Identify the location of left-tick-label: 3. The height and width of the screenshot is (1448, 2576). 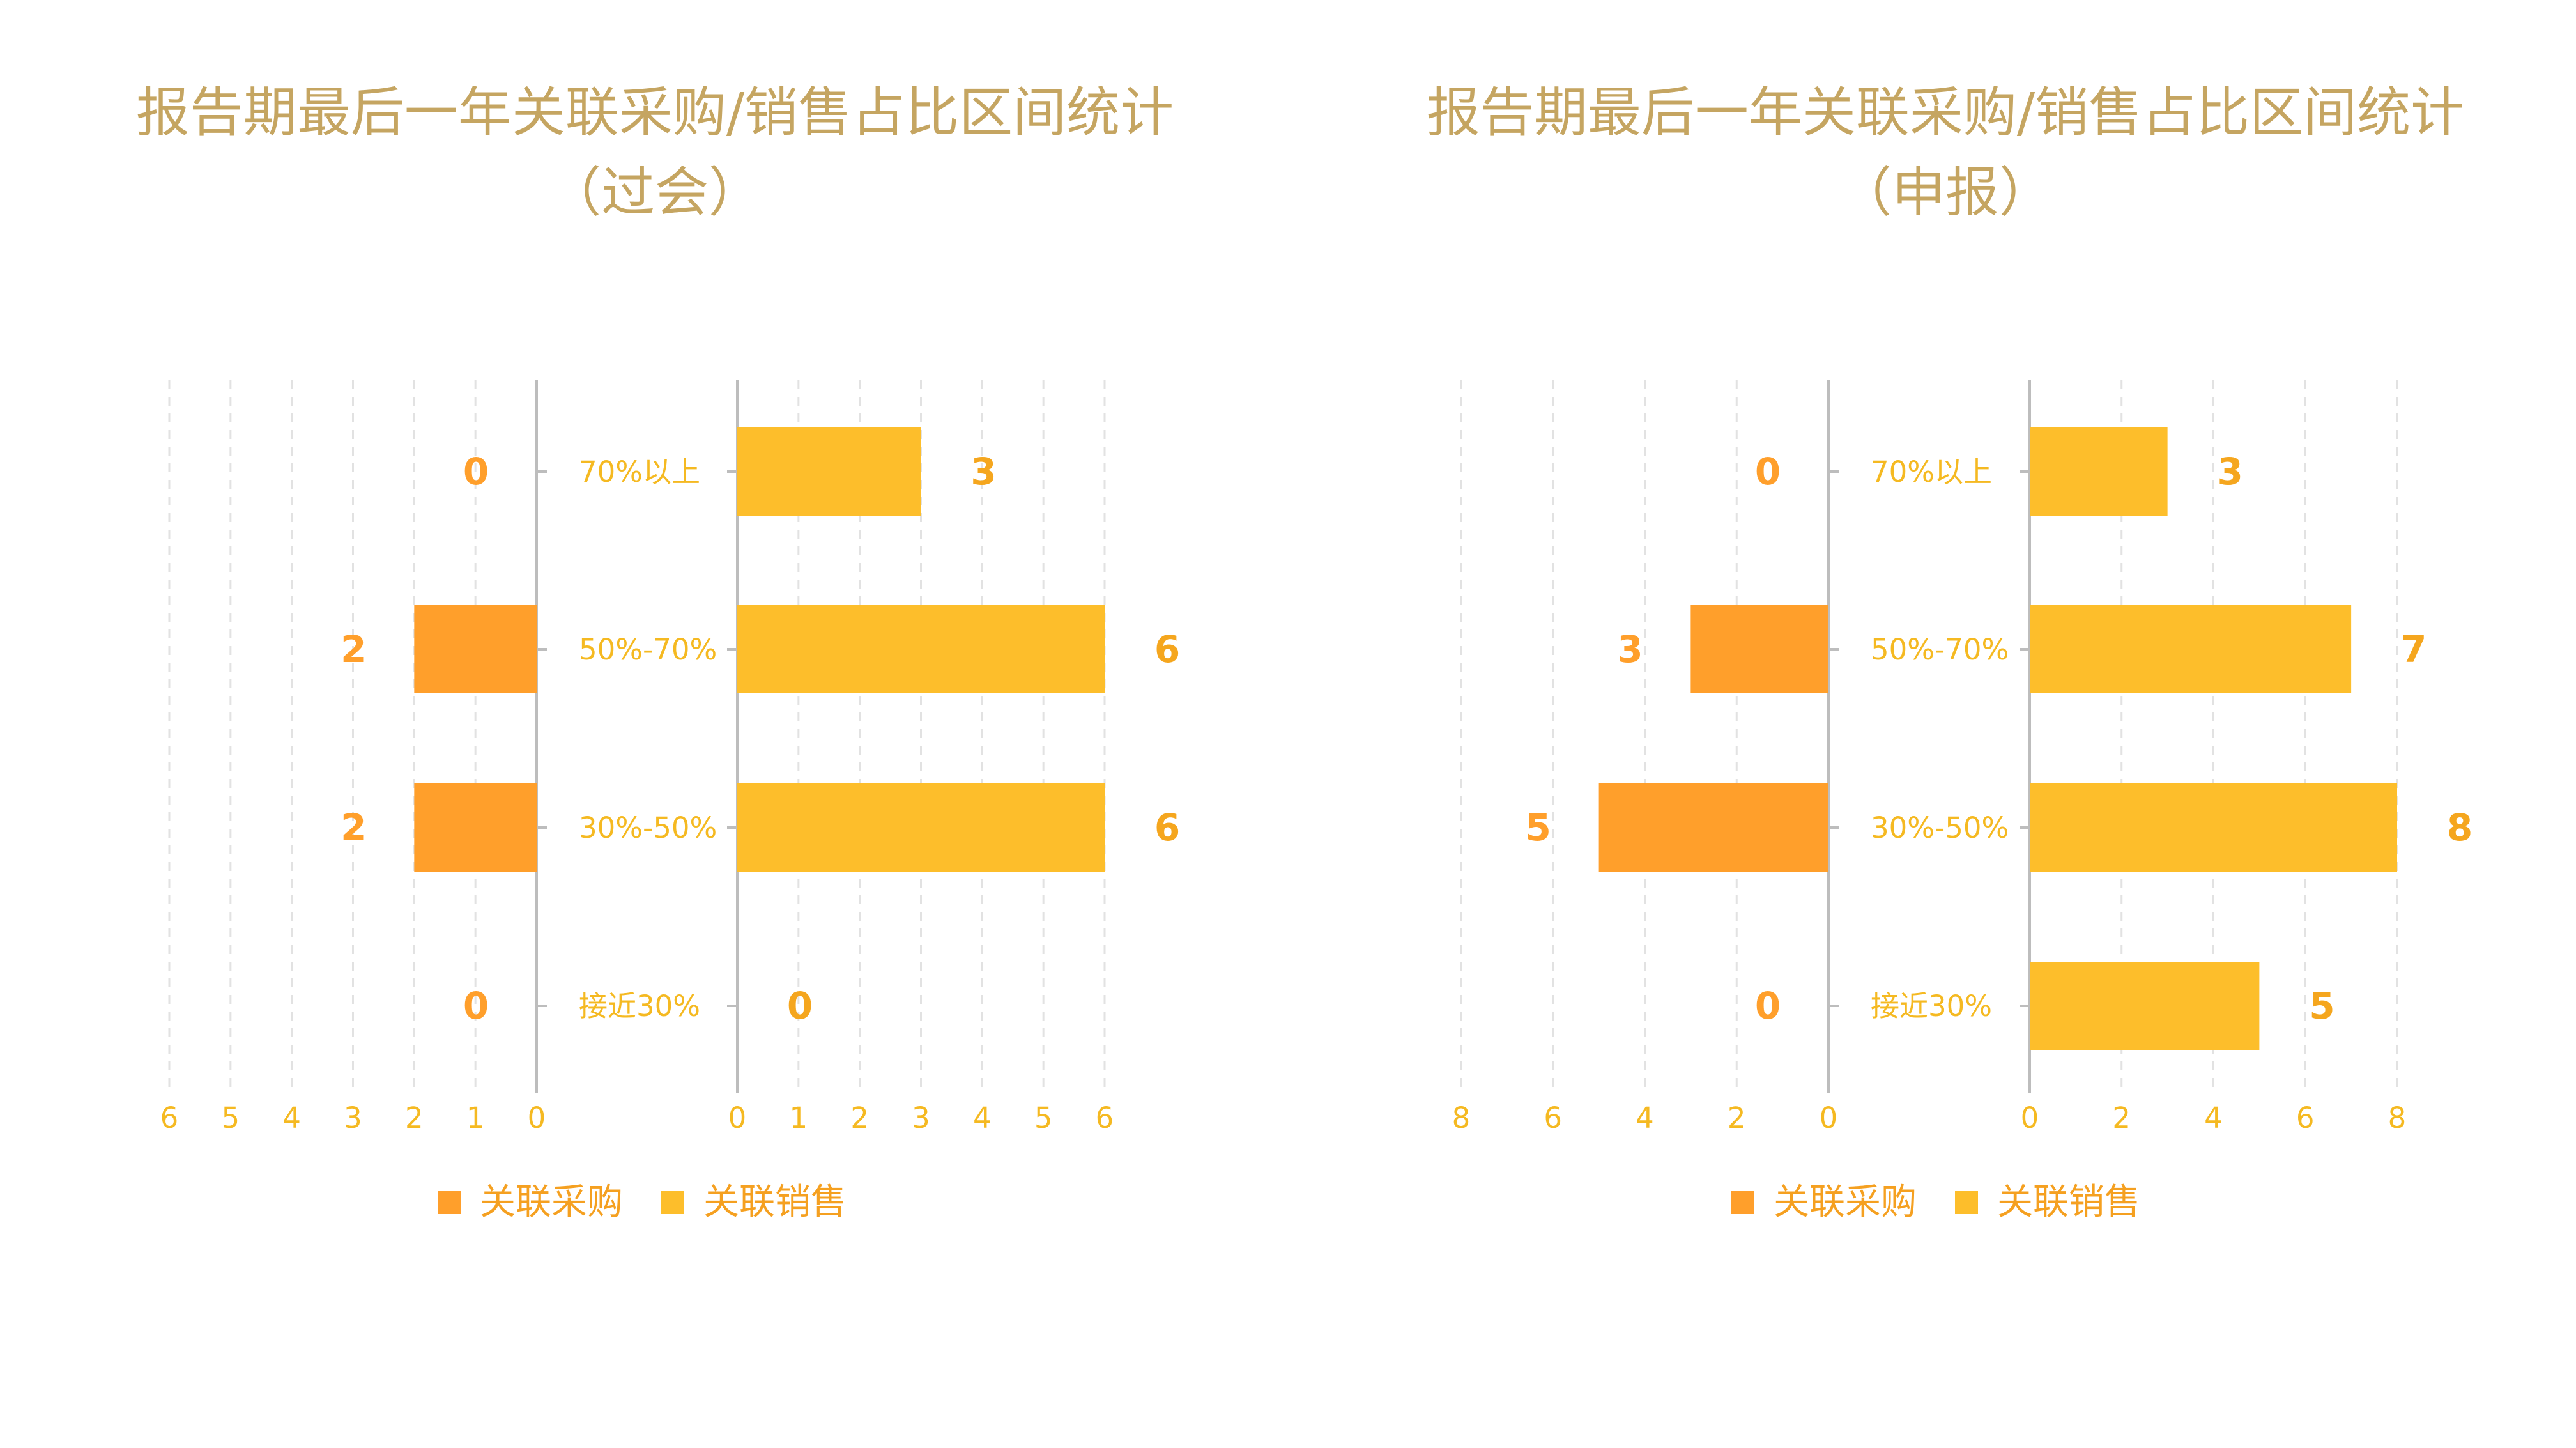
(353, 1118).